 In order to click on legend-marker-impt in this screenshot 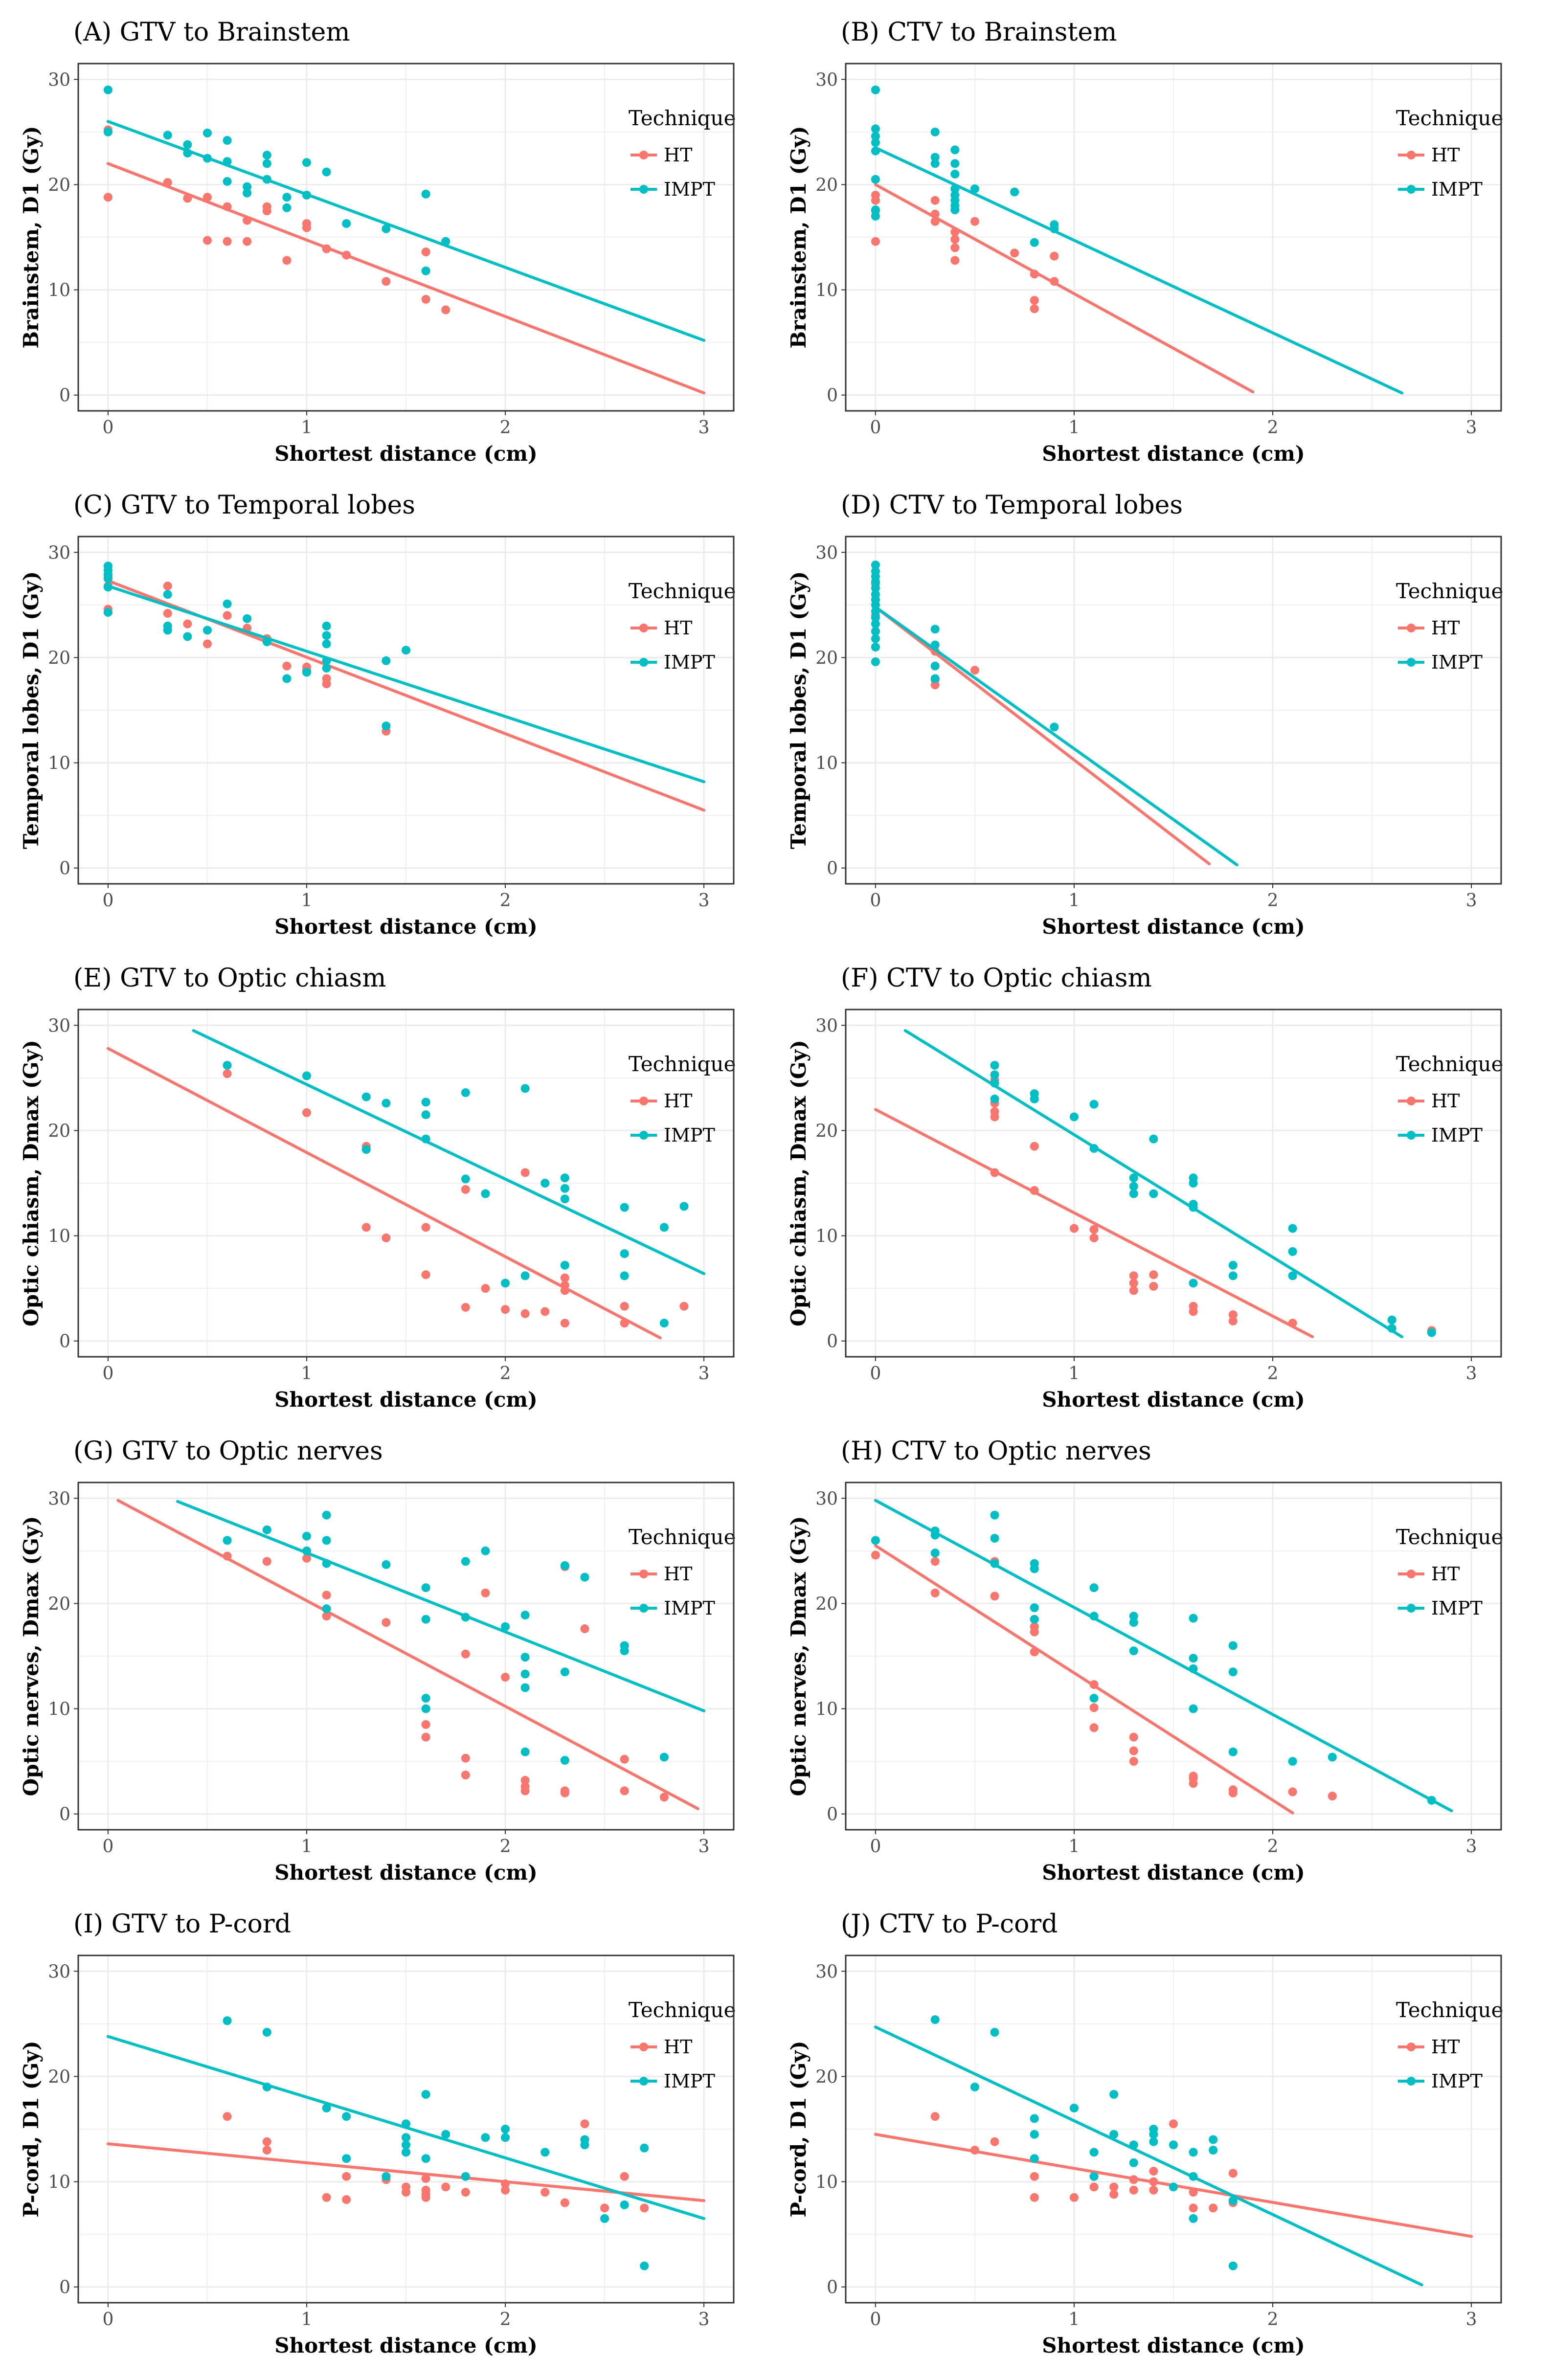, I will do `click(643, 2081)`.